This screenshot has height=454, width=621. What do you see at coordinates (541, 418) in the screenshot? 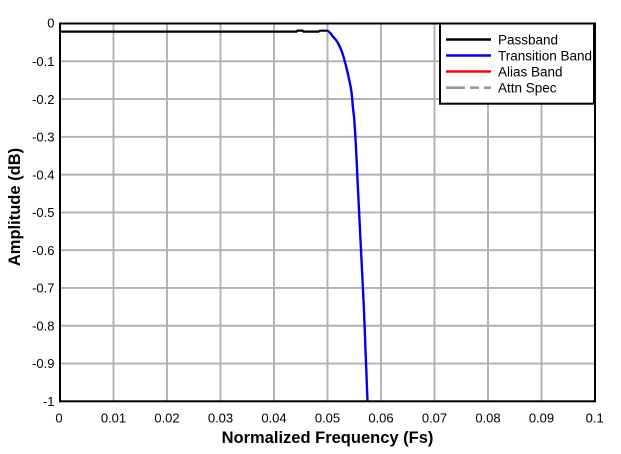
I see `svg-text: 0.09` at bounding box center [541, 418].